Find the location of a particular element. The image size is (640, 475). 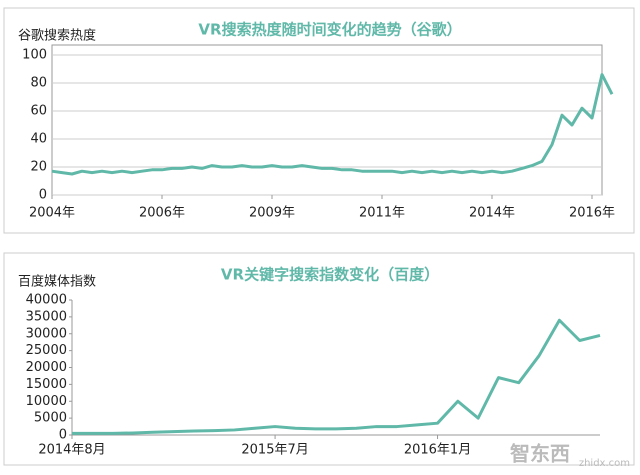

x-tick-label: 2016年 is located at coordinates (592, 213).